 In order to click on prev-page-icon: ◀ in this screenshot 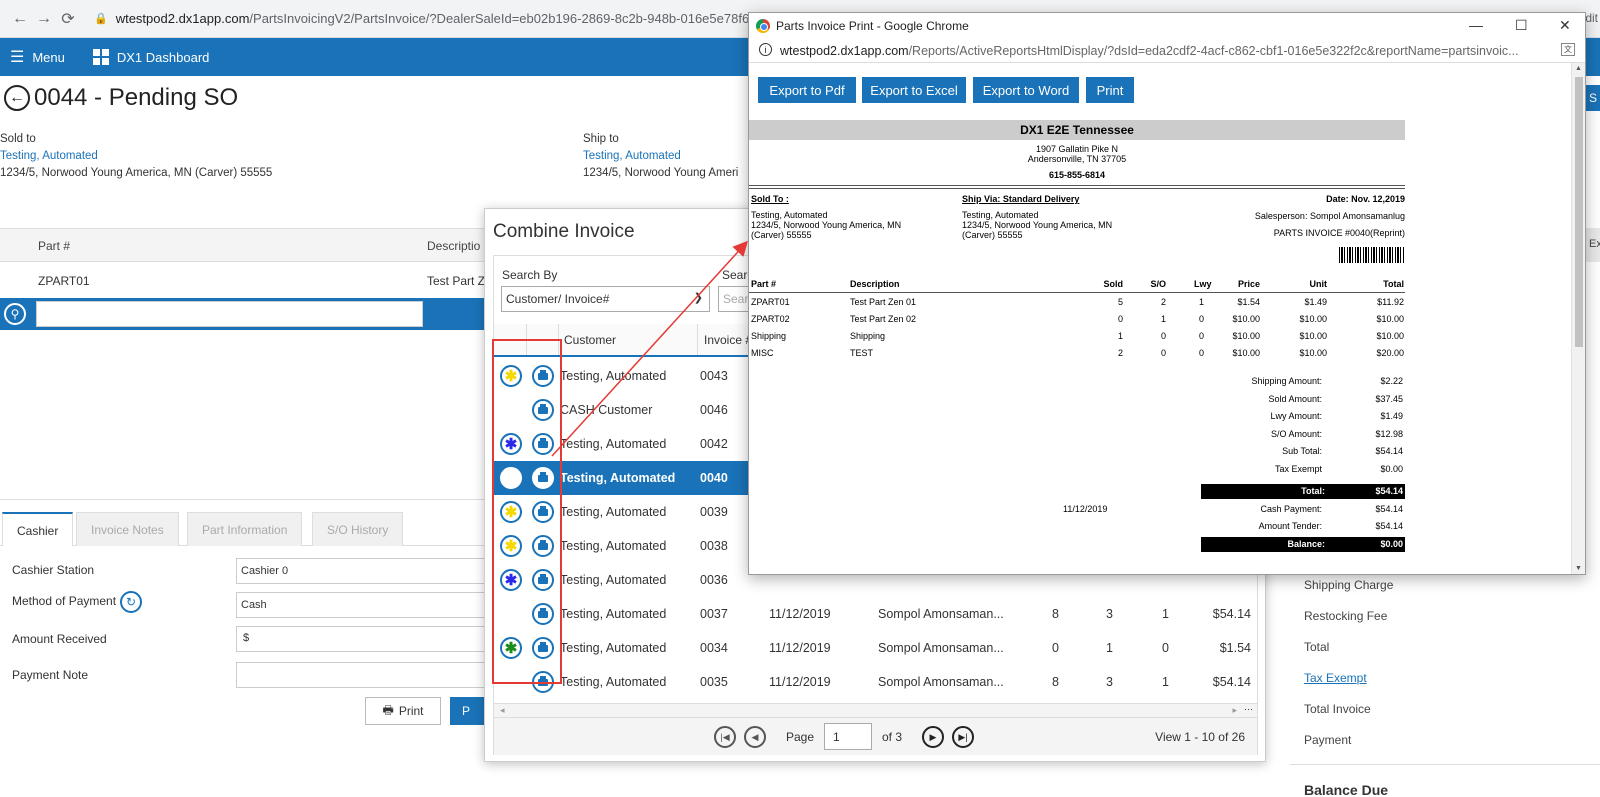, I will do `click(755, 737)`.